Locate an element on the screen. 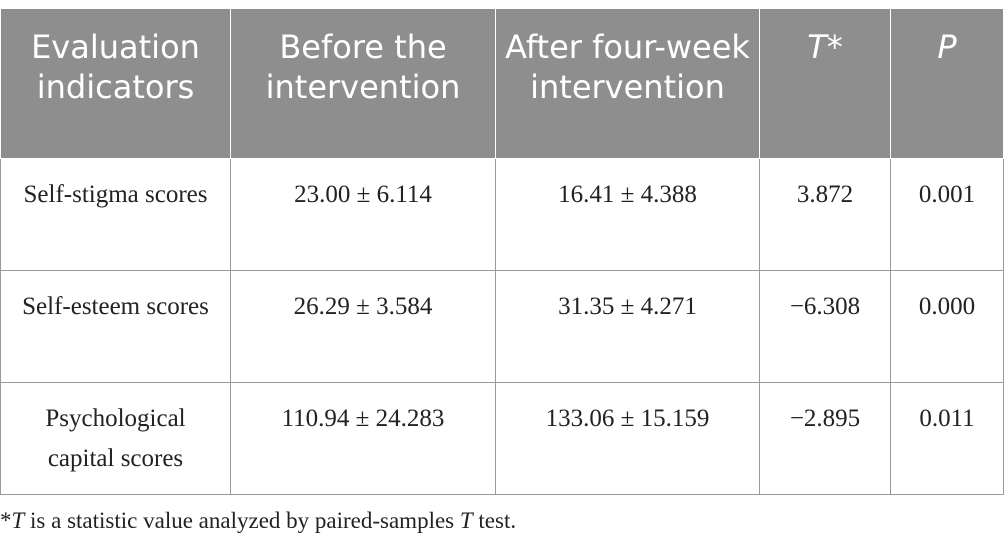 The image size is (1005, 553). header-after-intervention: After four-week intervention is located at coordinates (627, 83).